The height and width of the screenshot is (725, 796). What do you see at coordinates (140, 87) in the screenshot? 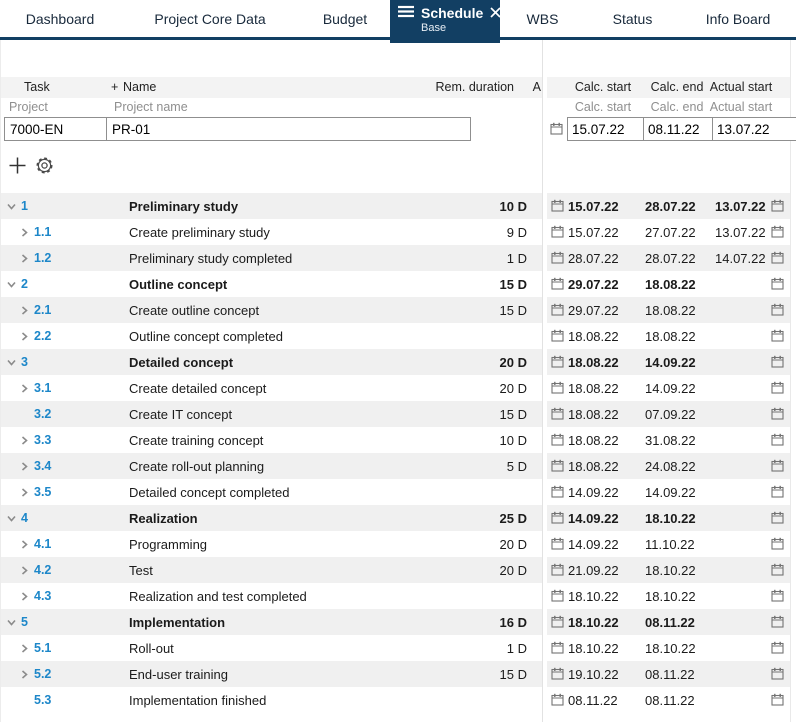
I see `column-header-name: Name` at bounding box center [140, 87].